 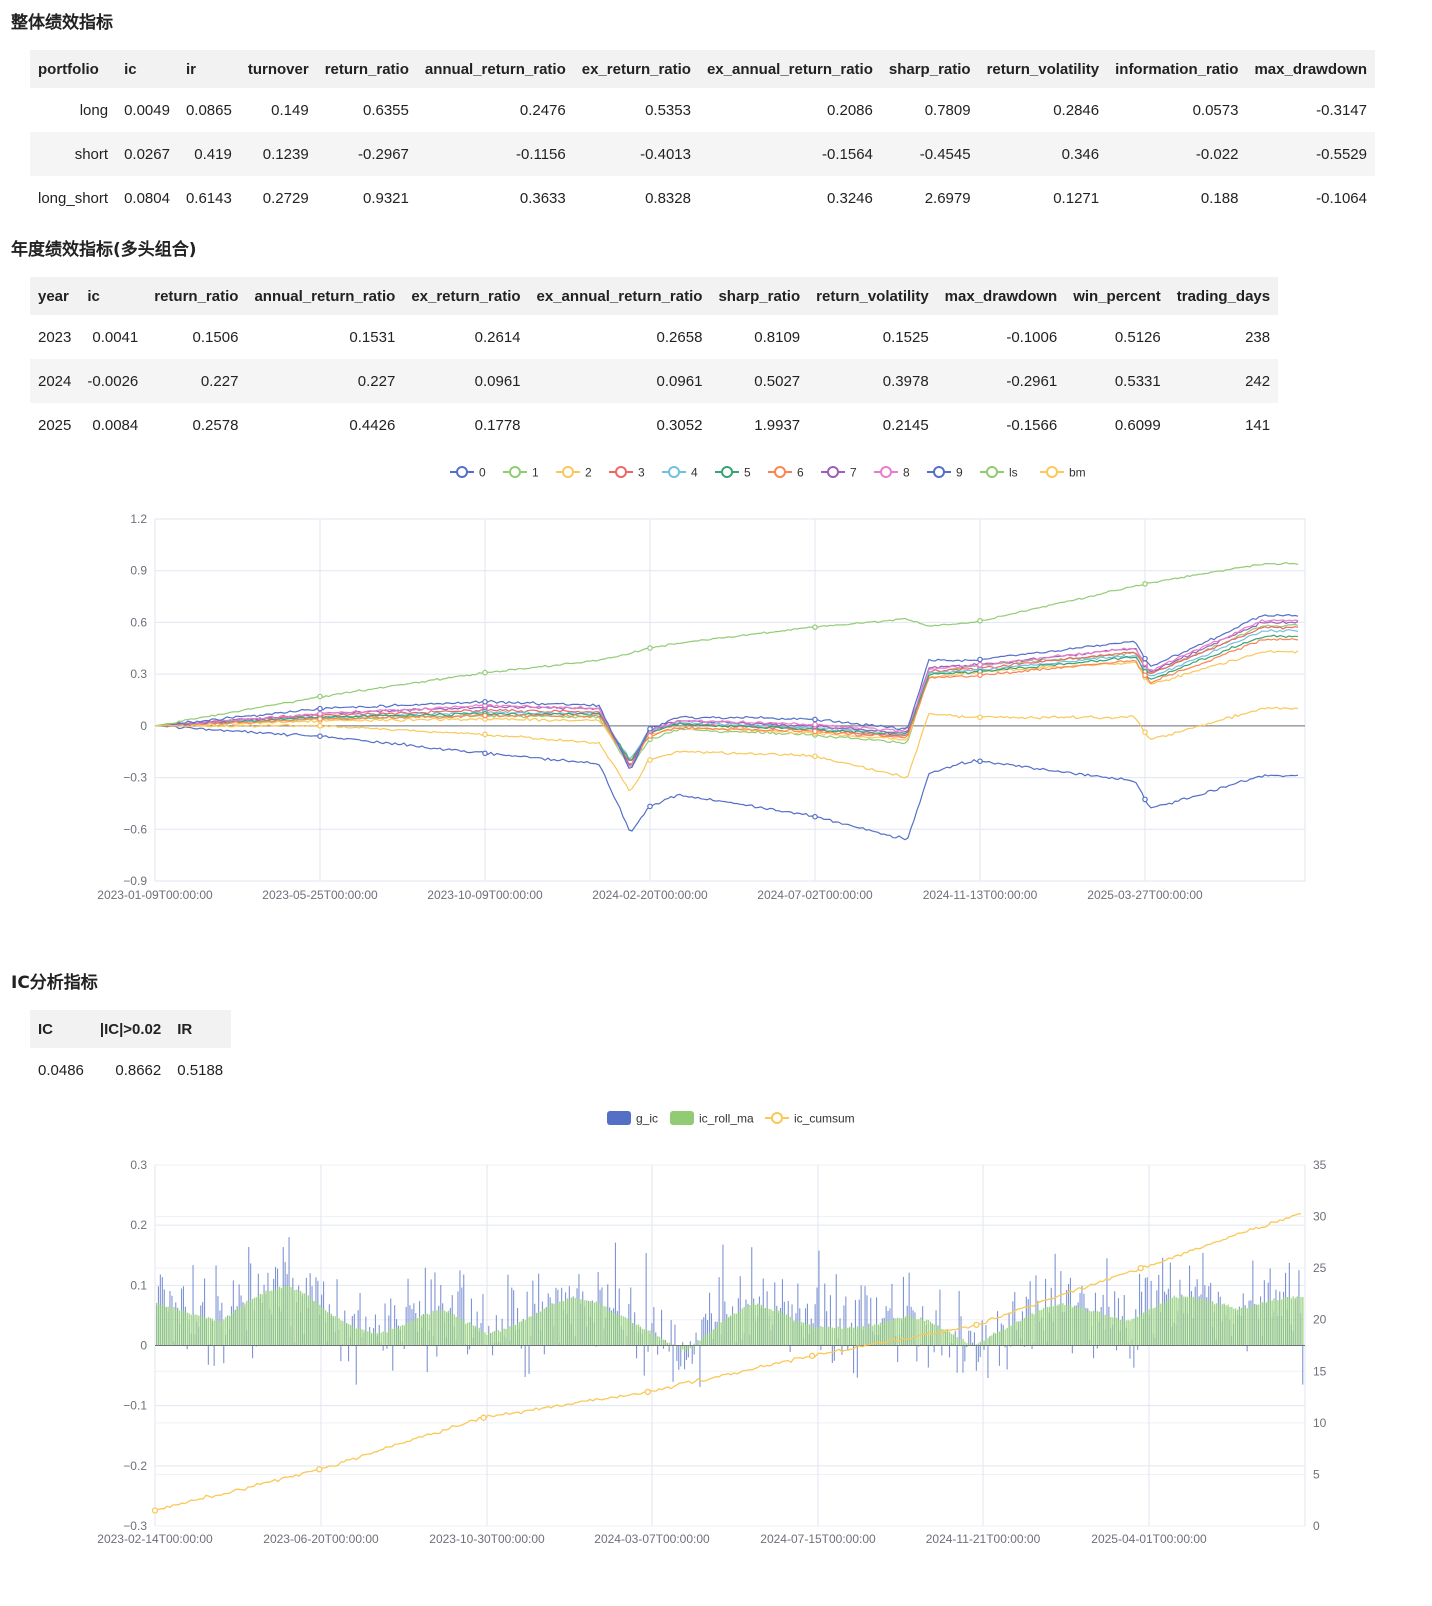 I want to click on column-header: return_volatility, so click(x=872, y=296).